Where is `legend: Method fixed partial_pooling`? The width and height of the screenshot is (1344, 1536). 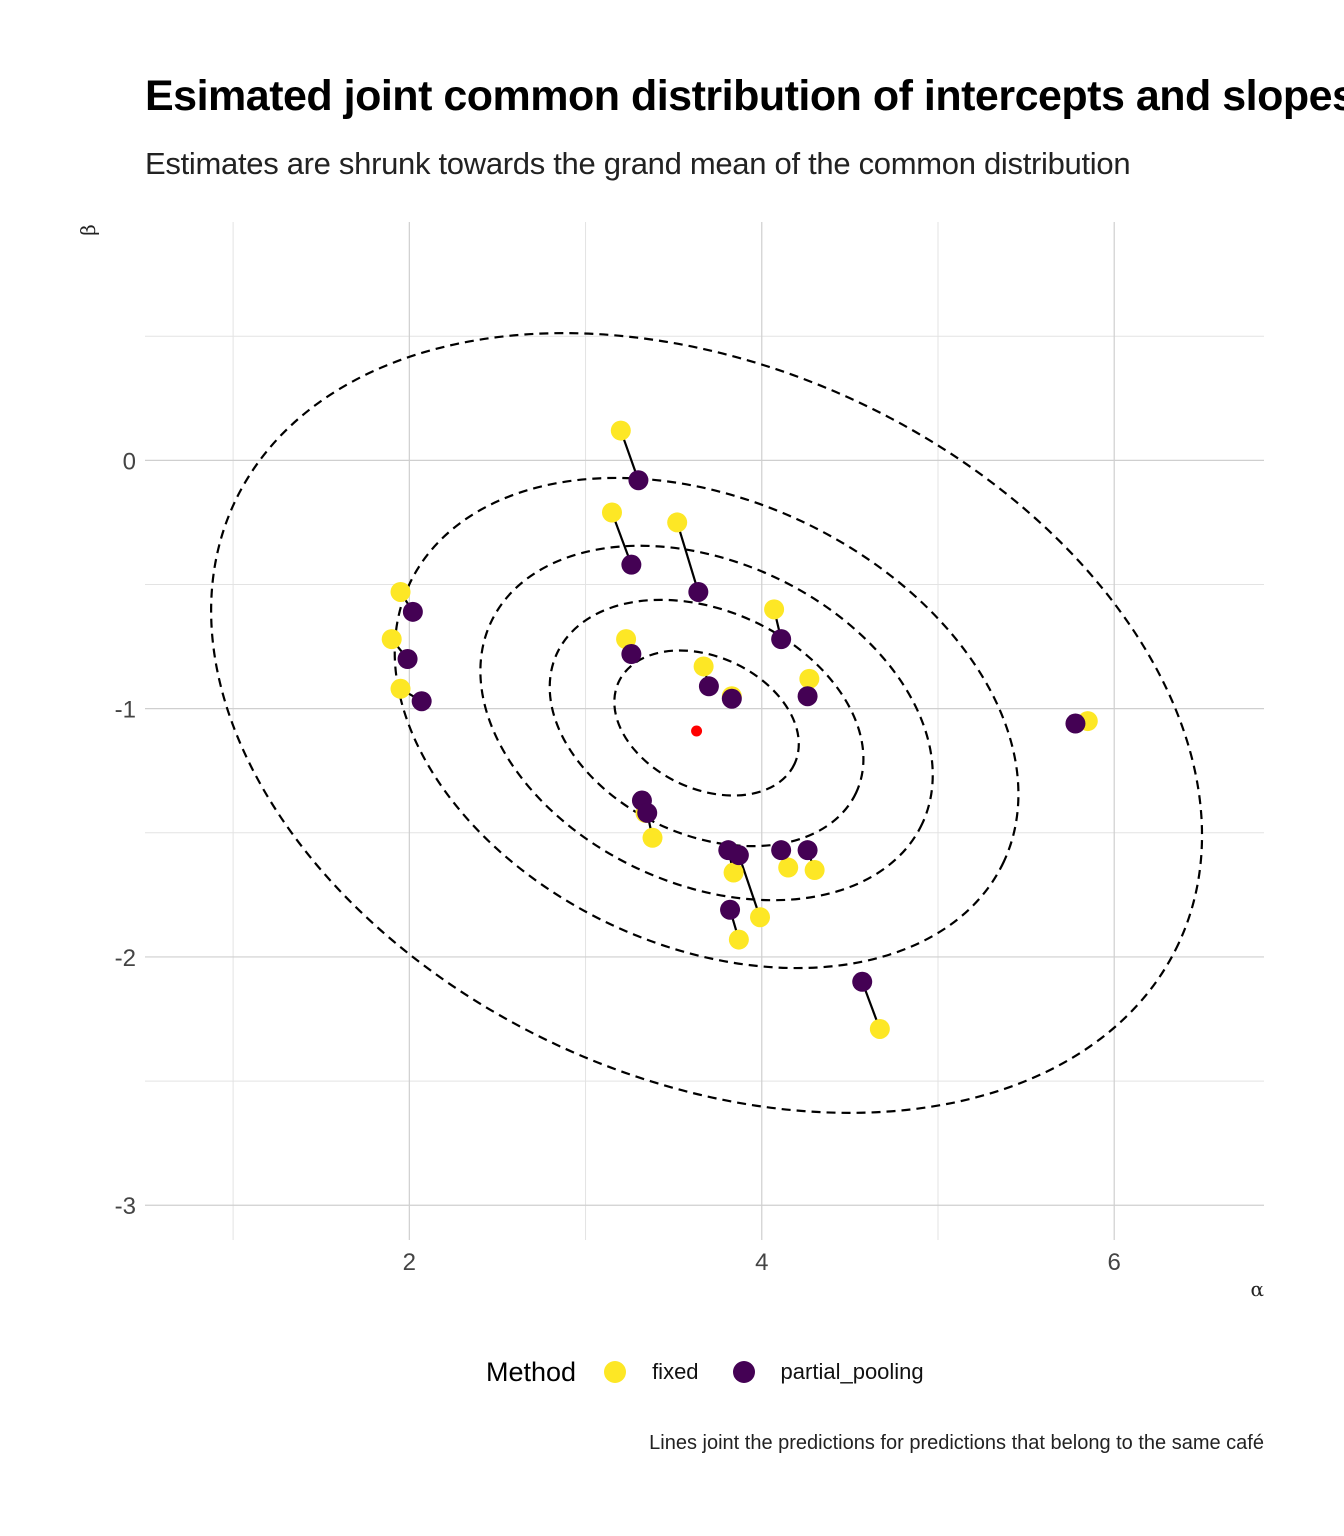 legend: Method fixed partial_pooling is located at coordinates (722, 1372).